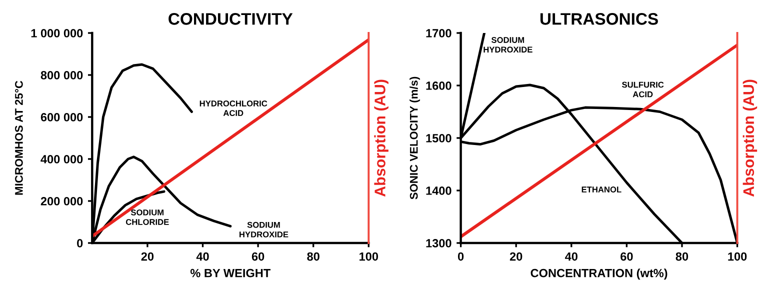 The image size is (768, 300). What do you see at coordinates (61, 117) in the screenshot?
I see `y-tick-label: 600 000` at bounding box center [61, 117].